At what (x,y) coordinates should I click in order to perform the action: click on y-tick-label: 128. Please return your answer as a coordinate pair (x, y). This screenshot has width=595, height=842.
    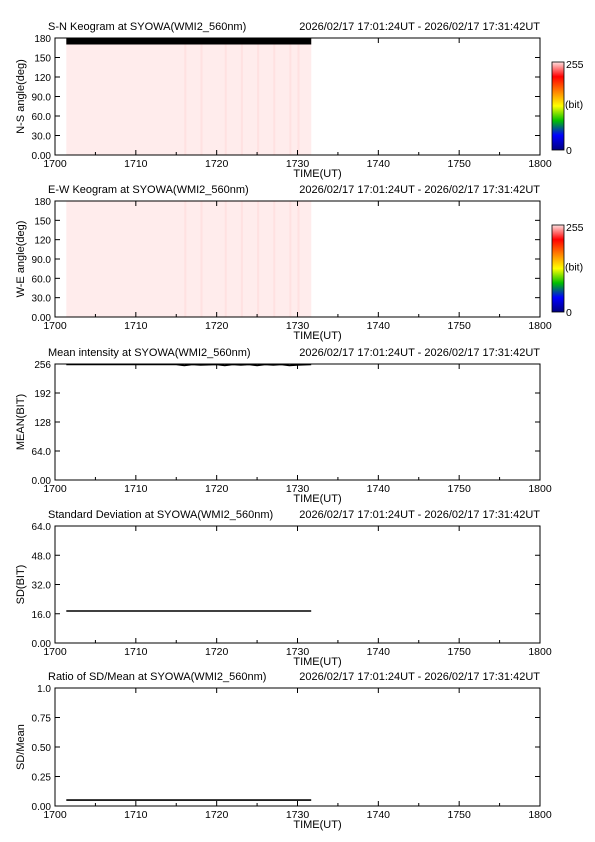
    Looking at the image, I should click on (42, 423).